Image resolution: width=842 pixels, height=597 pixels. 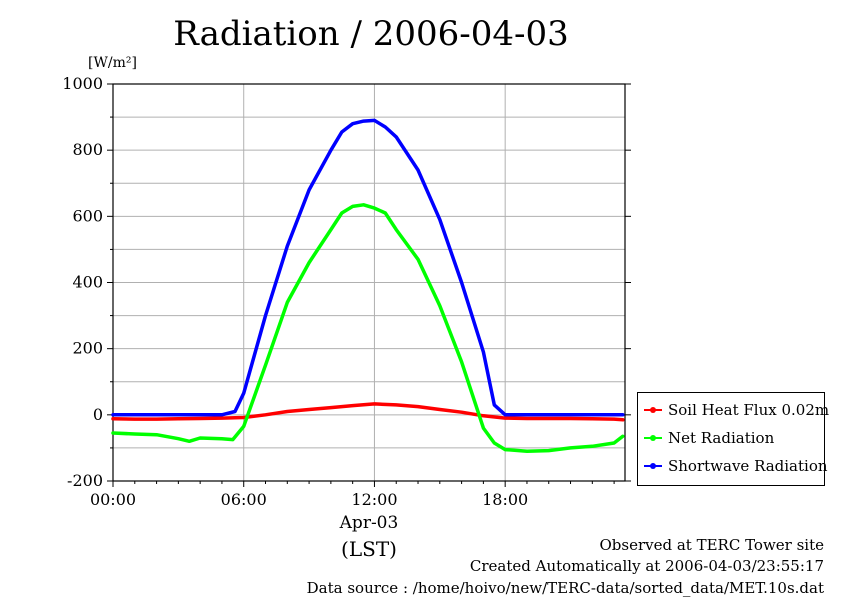 I want to click on y-tick-label: 1000, so click(x=82, y=83).